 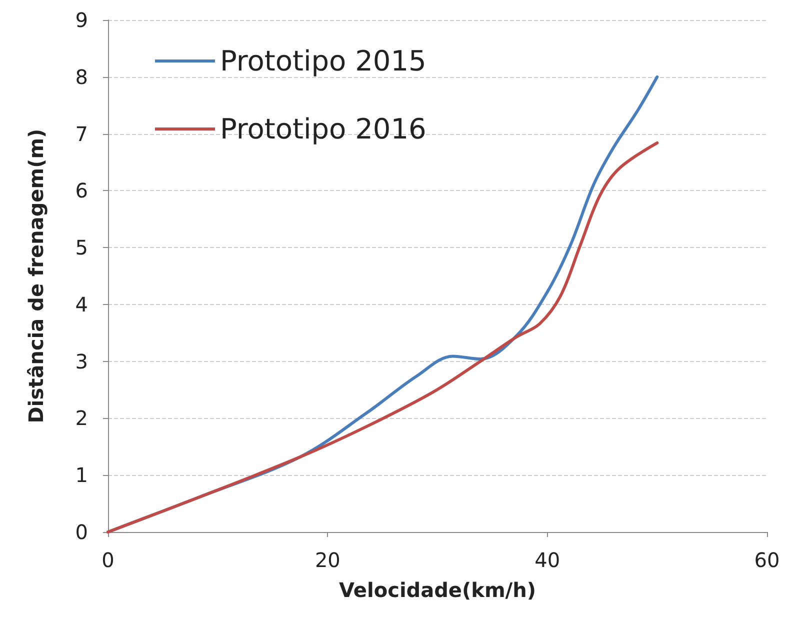 I want to click on x-tick-label: 40, so click(x=547, y=560).